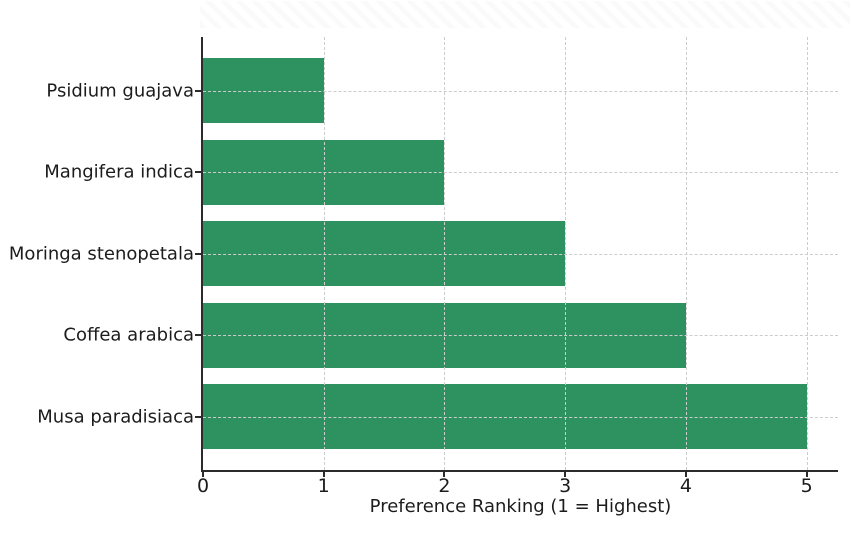 This screenshot has height=534, width=853. What do you see at coordinates (525, 14) in the screenshot?
I see `clipped-ghost-text` at bounding box center [525, 14].